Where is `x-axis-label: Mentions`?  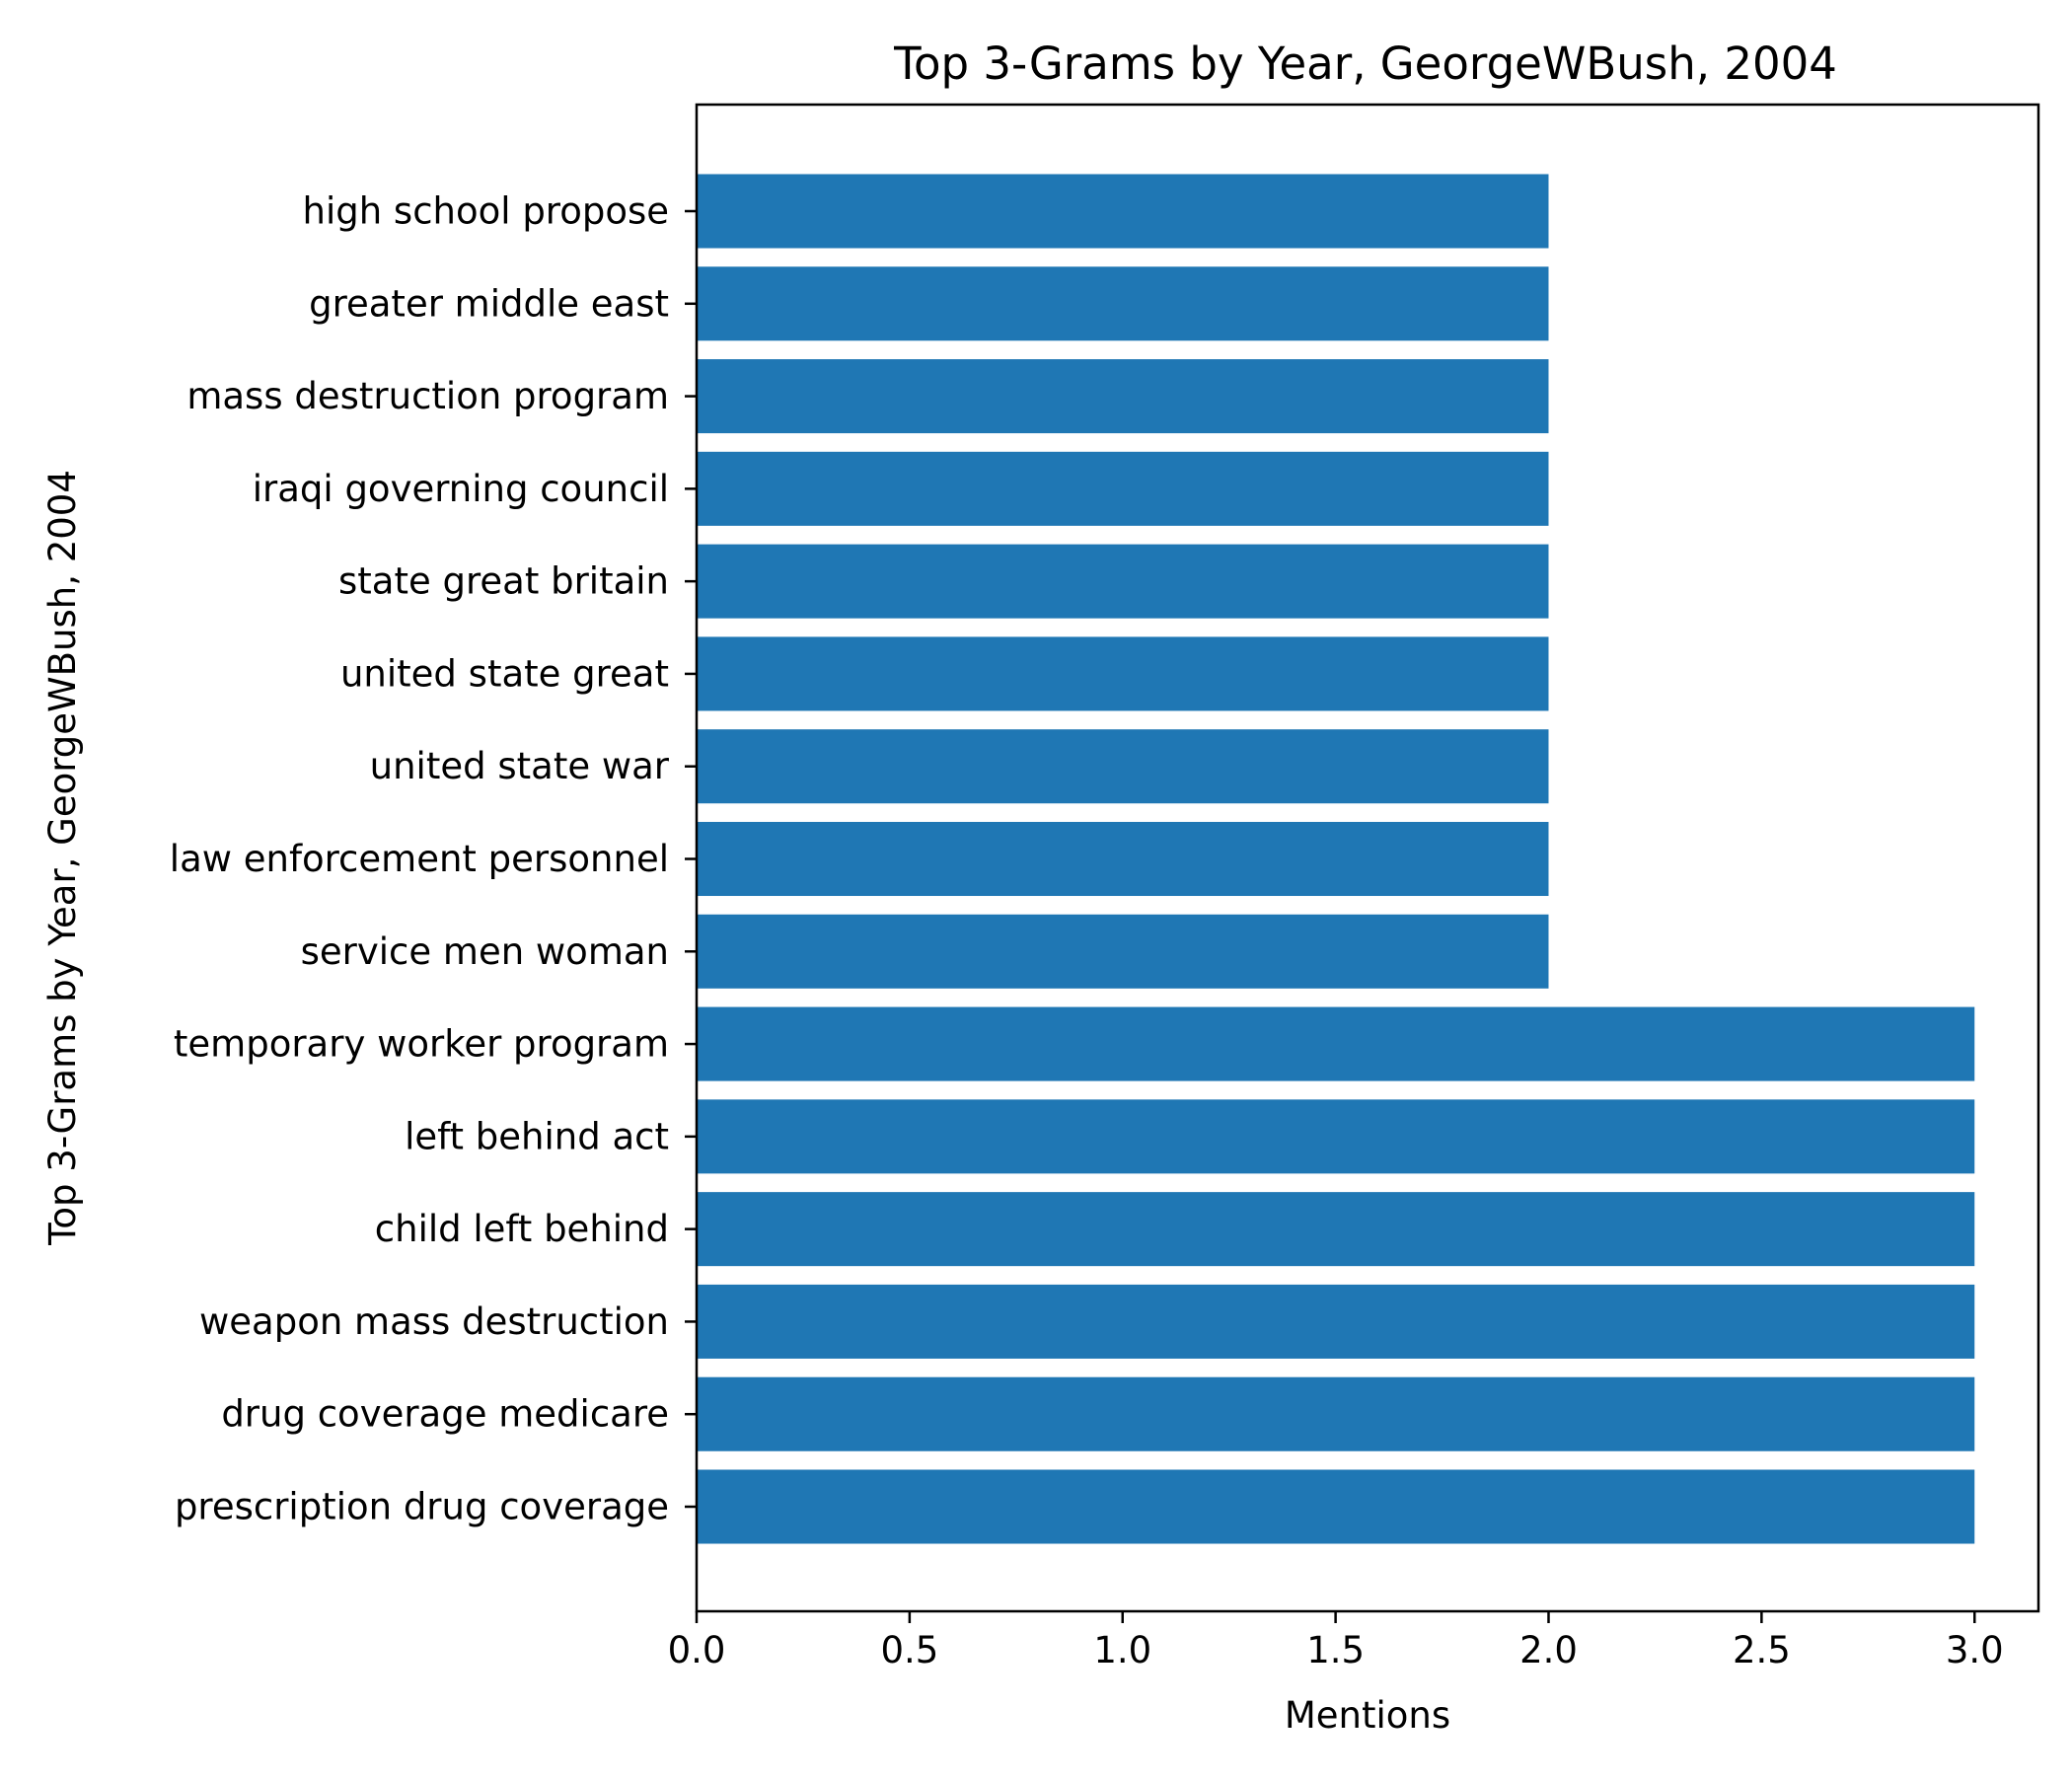
x-axis-label: Mentions is located at coordinates (1367, 1715).